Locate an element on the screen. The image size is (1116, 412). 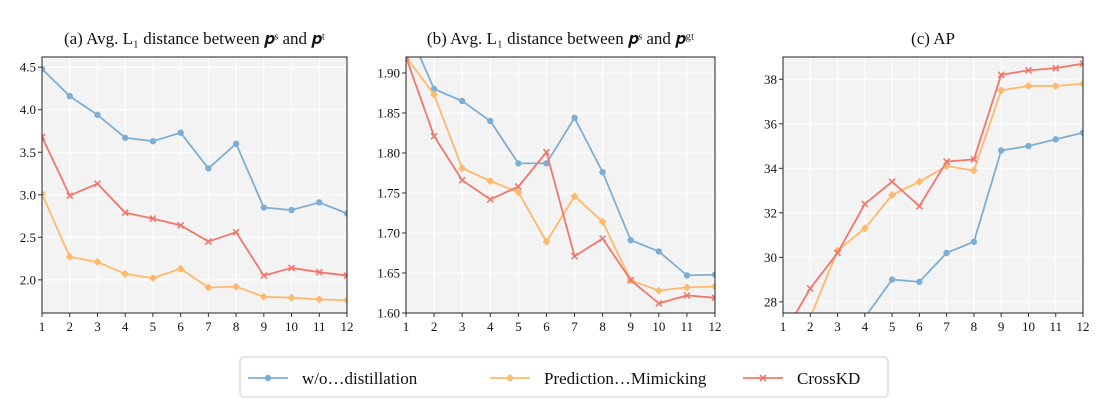
y-tick-label: 2.0 is located at coordinates (28, 279).